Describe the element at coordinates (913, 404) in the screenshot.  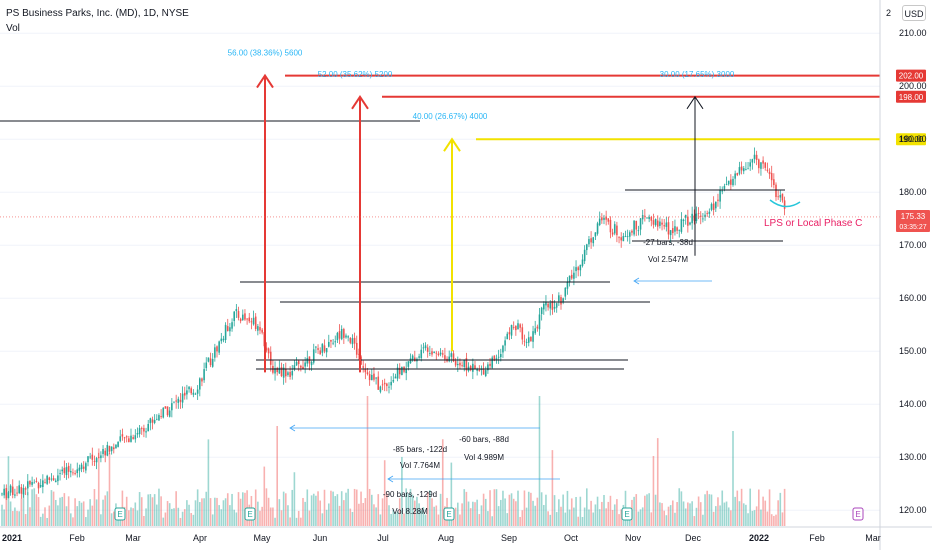
I see `price-tick-label: 140.00` at that location.